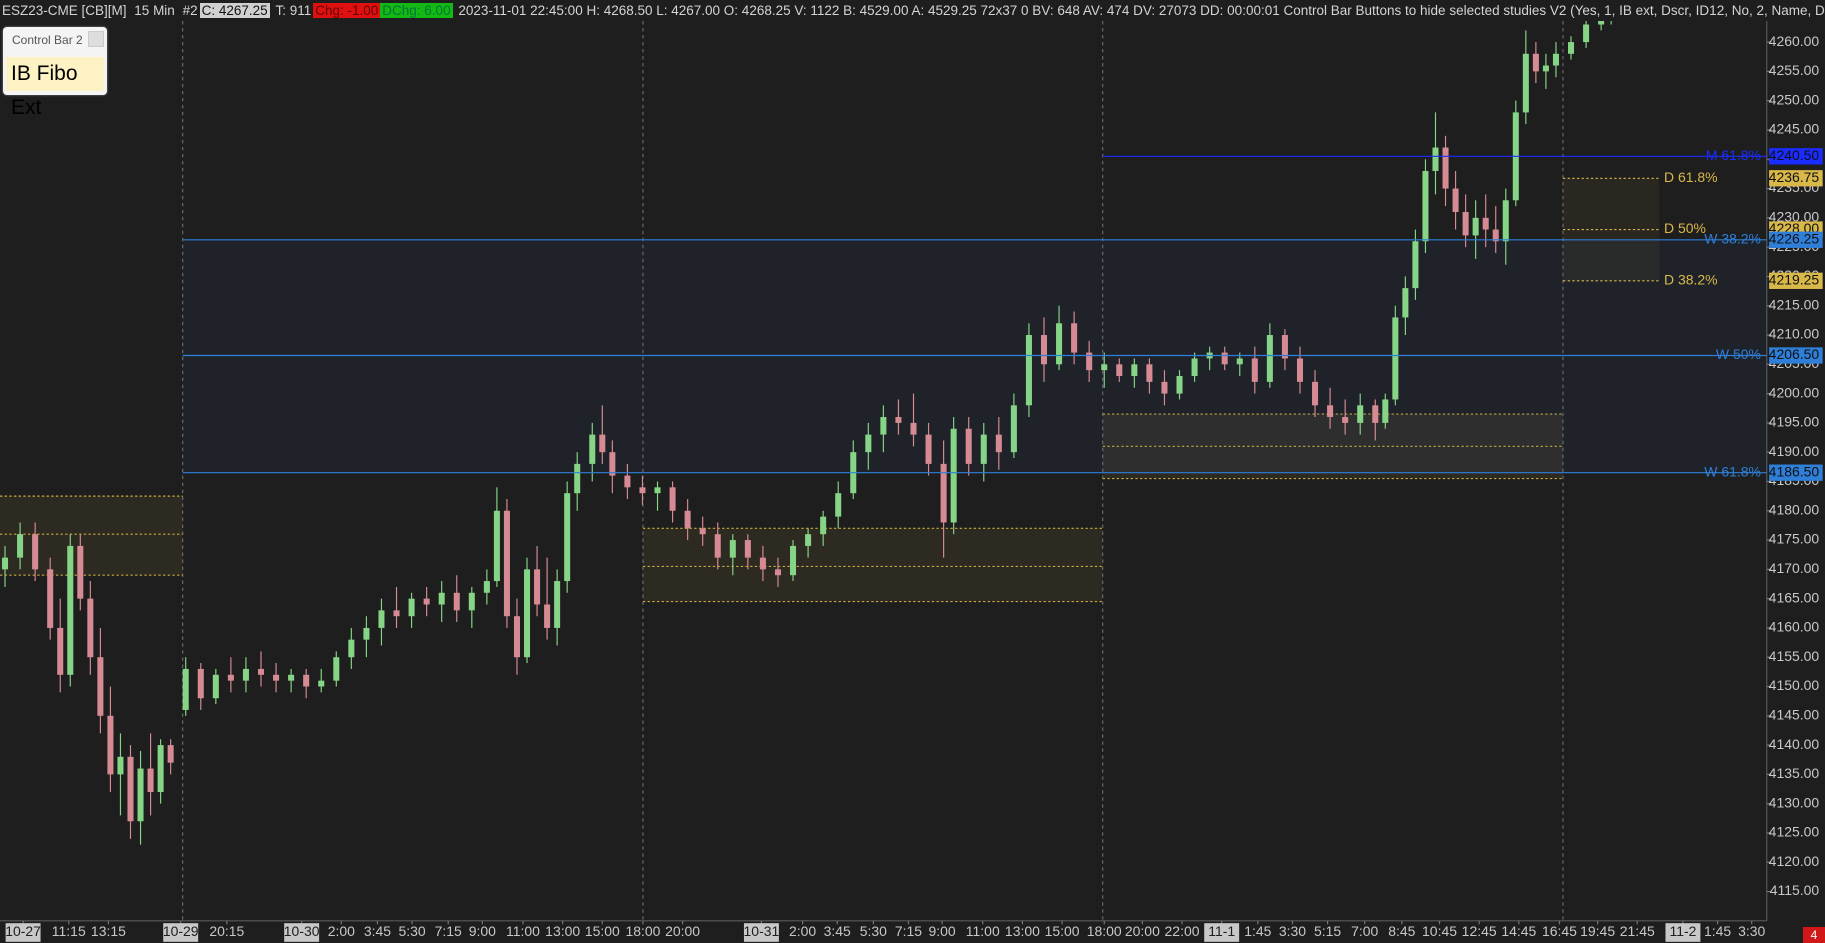  What do you see at coordinates (1691, 279) in the screenshot?
I see `level-label: D 38.2%` at bounding box center [1691, 279].